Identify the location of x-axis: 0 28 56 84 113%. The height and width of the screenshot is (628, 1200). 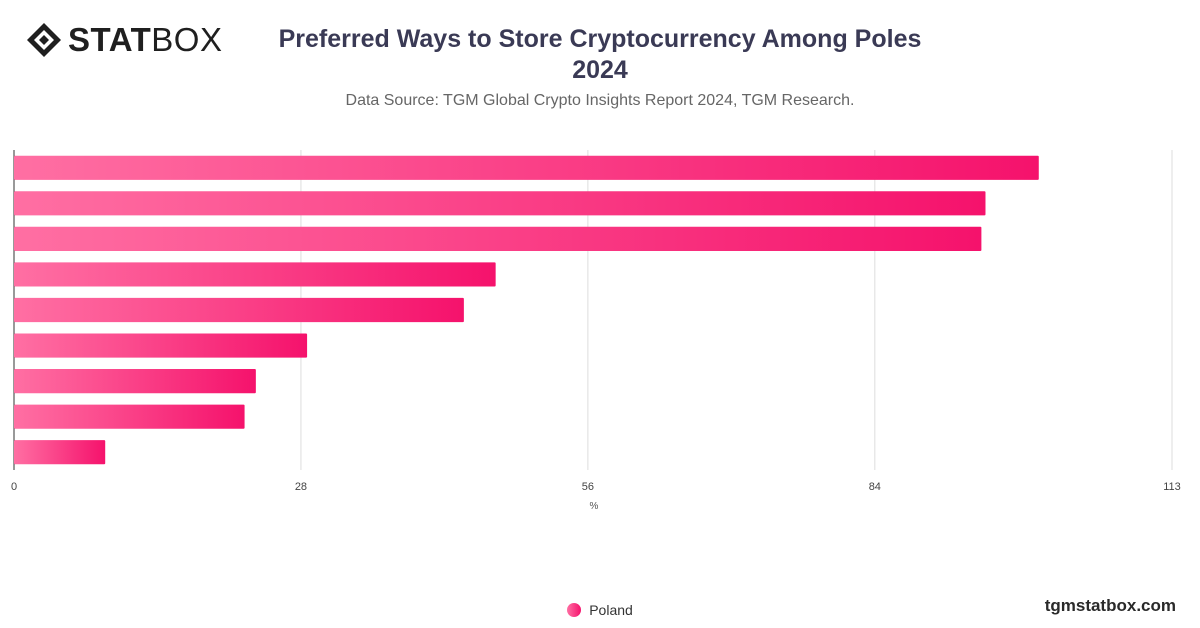
(596, 496).